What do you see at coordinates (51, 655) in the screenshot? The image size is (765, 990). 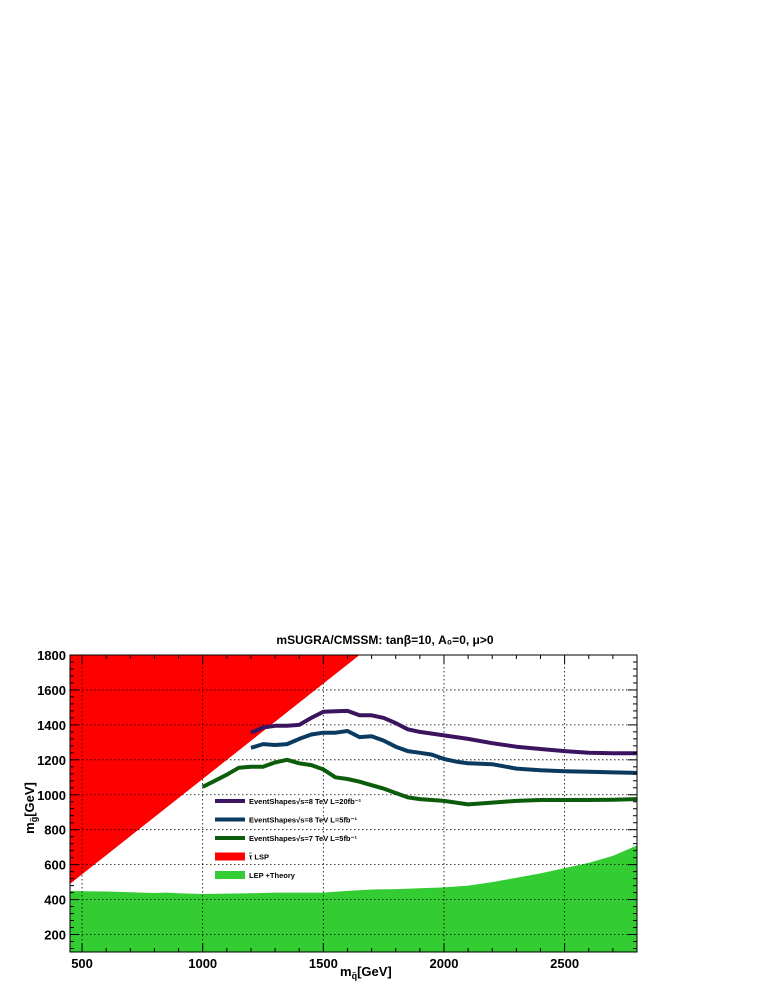 I see `y-tick-label-8: 1800` at bounding box center [51, 655].